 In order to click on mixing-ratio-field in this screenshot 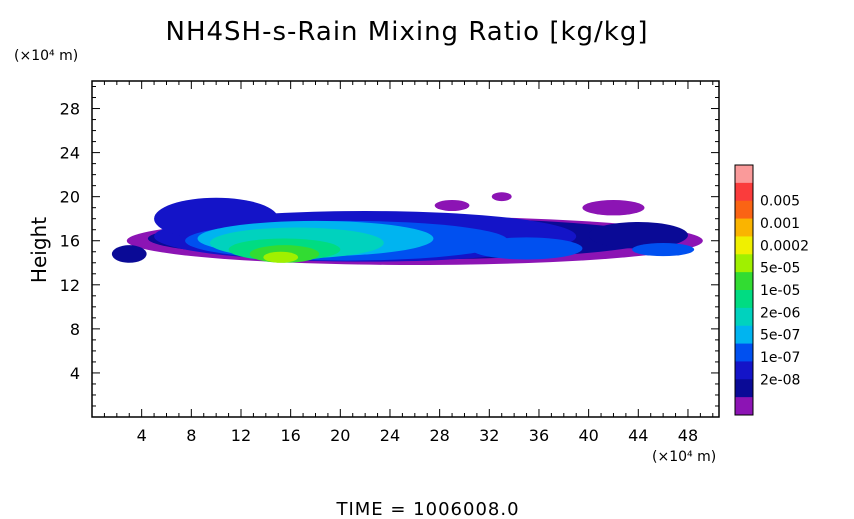, I will do `click(407, 228)`.